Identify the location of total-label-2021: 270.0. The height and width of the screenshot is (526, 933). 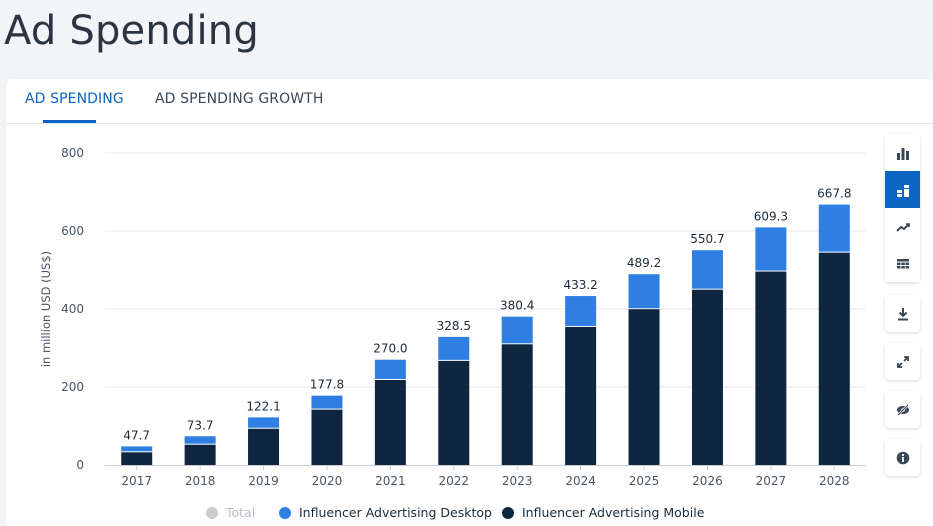
(390, 349).